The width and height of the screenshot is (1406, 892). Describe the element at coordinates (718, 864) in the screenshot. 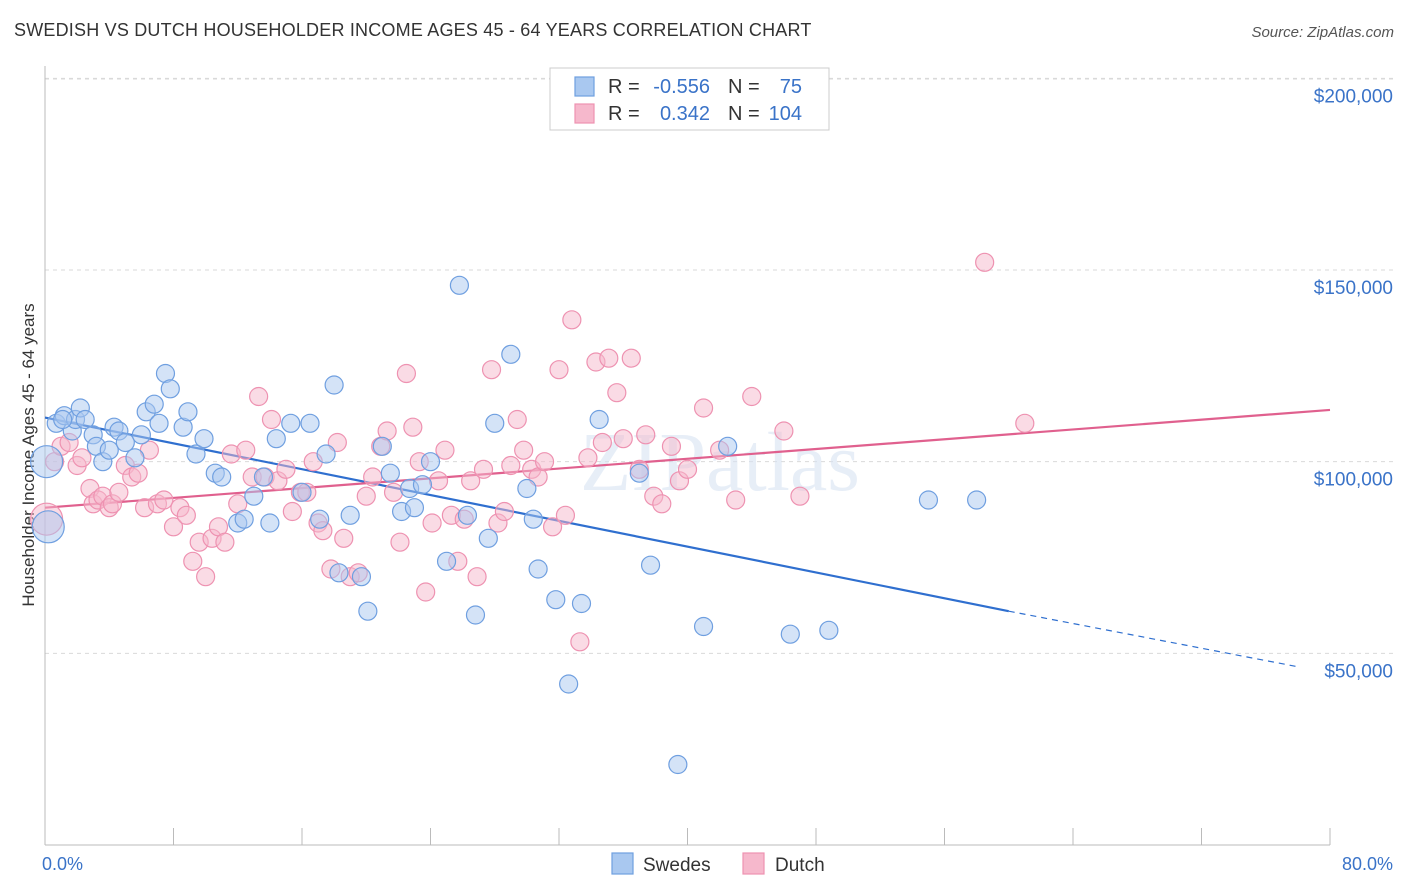

I see `series-legend: Swedes Dutch` at that location.